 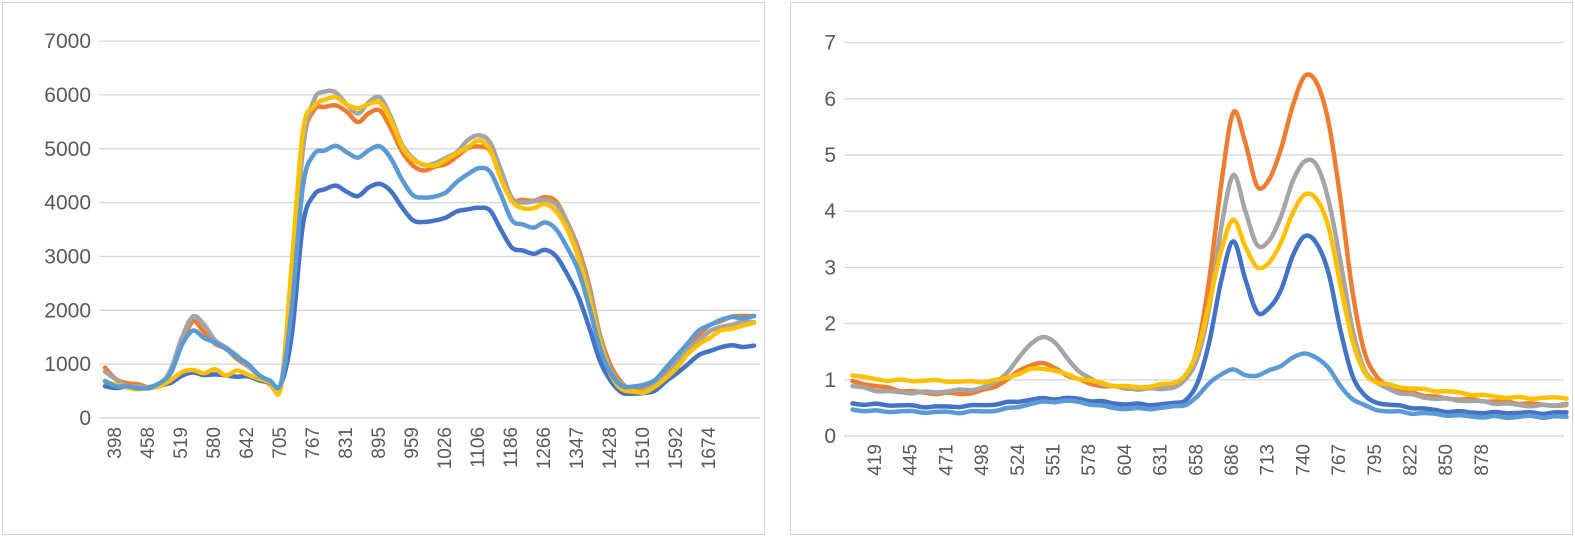 What do you see at coordinates (1018, 460) in the screenshot?
I see `x-axis-tick-label: 524` at bounding box center [1018, 460].